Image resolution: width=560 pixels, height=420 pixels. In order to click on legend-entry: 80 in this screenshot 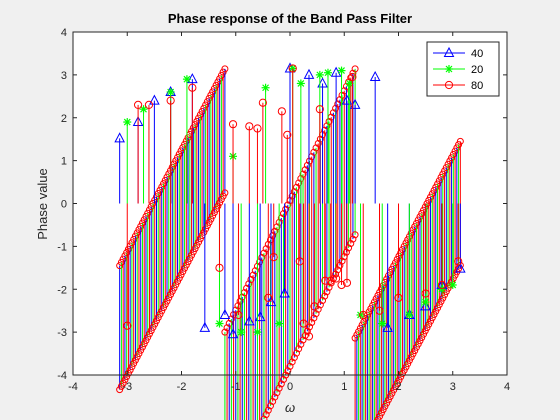, I will do `click(458, 86)`.